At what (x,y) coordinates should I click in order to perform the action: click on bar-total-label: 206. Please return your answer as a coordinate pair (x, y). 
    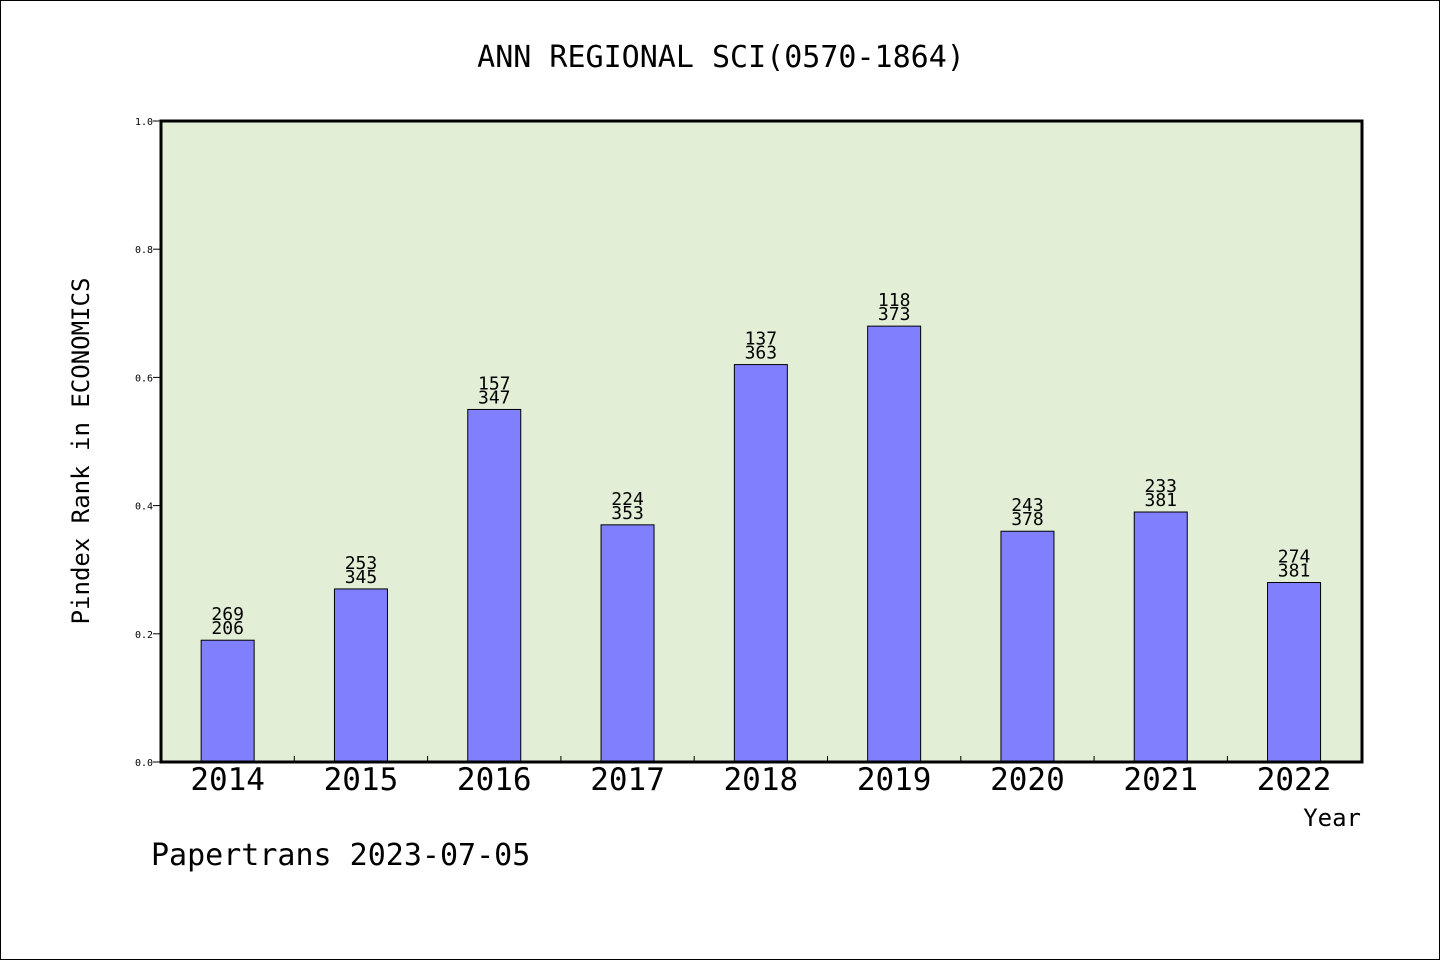
    Looking at the image, I should click on (227, 628).